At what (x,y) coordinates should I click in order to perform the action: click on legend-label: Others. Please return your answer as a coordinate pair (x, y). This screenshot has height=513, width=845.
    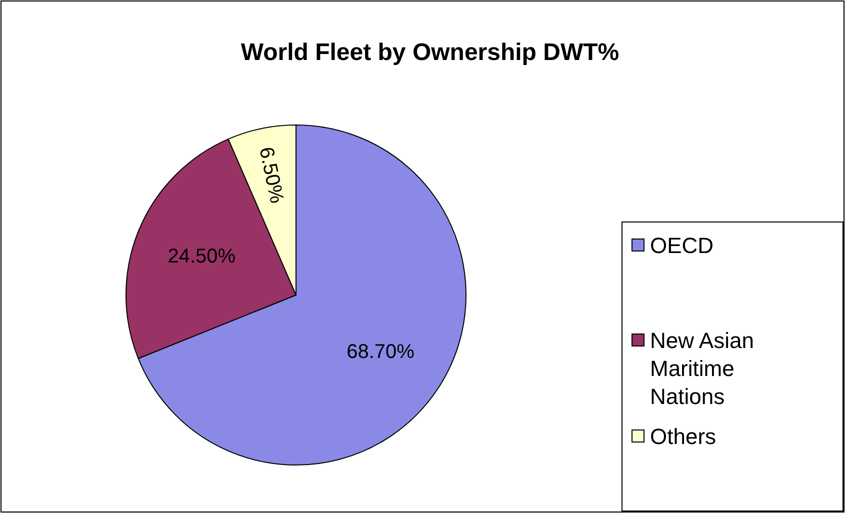
    Looking at the image, I should click on (683, 436).